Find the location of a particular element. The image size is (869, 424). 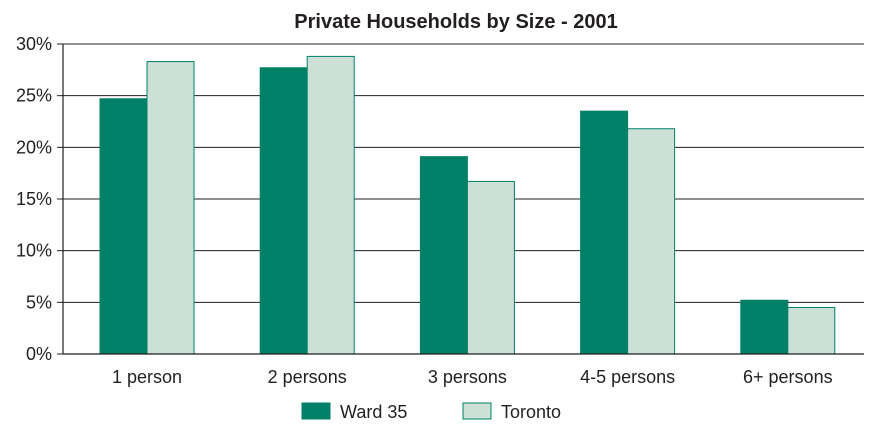

y-tick-label: 30% is located at coordinates (34, 44).